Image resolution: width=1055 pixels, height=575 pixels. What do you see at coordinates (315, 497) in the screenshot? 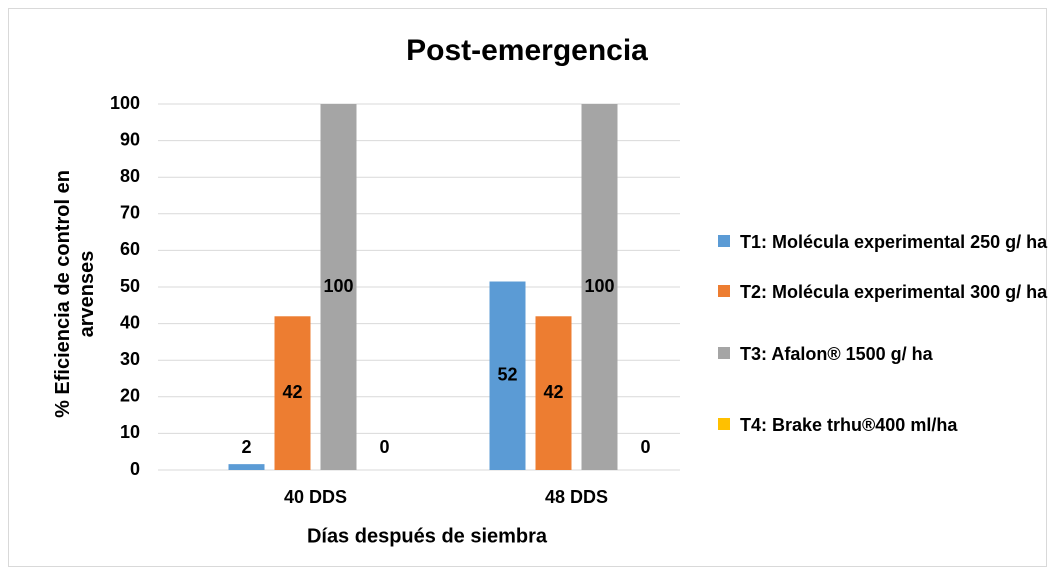
I see `x-tick-label: 40 DDS` at bounding box center [315, 497].